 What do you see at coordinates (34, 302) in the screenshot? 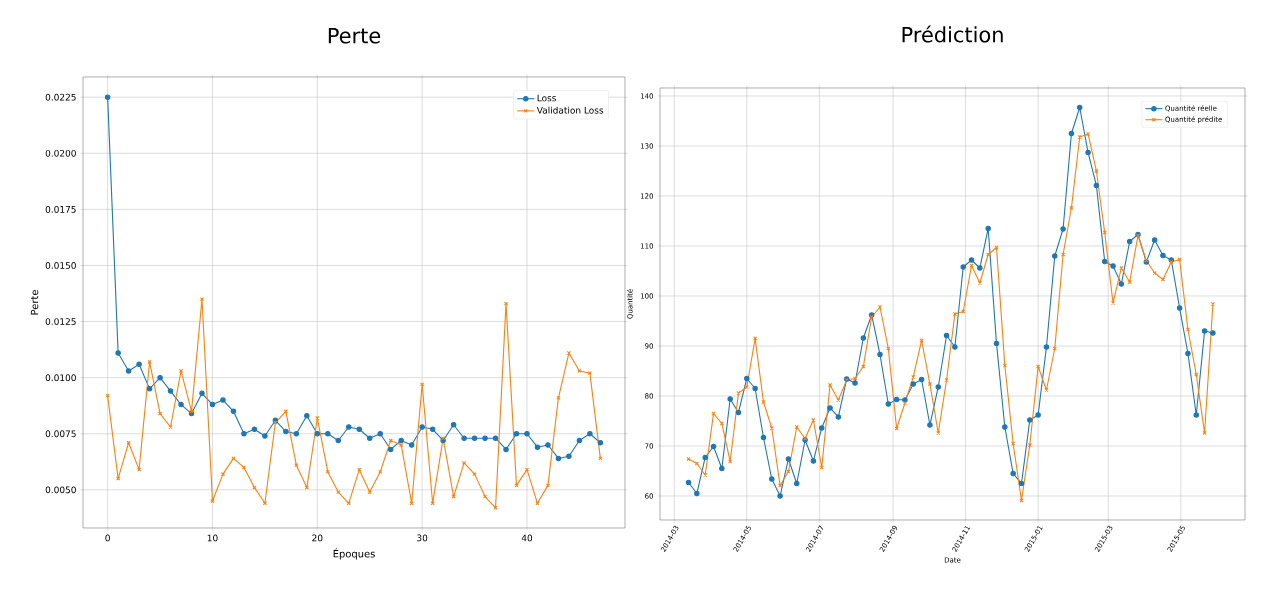
I see `y-axis-title: Perte` at bounding box center [34, 302].